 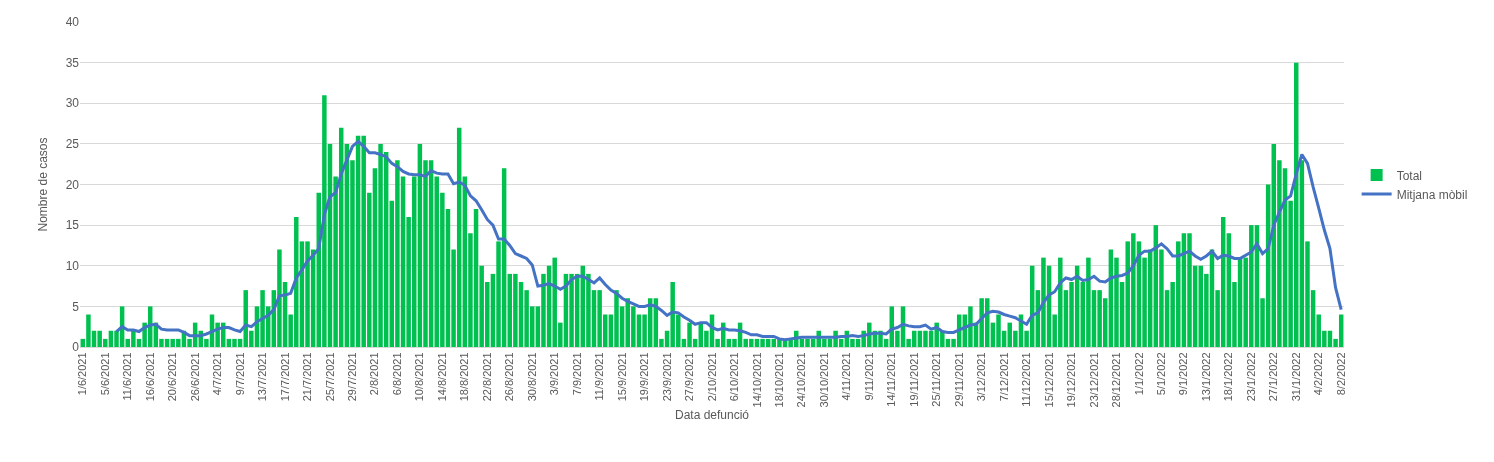 I want to click on x-tick-label: 30/8/2021, so click(x=531, y=377).